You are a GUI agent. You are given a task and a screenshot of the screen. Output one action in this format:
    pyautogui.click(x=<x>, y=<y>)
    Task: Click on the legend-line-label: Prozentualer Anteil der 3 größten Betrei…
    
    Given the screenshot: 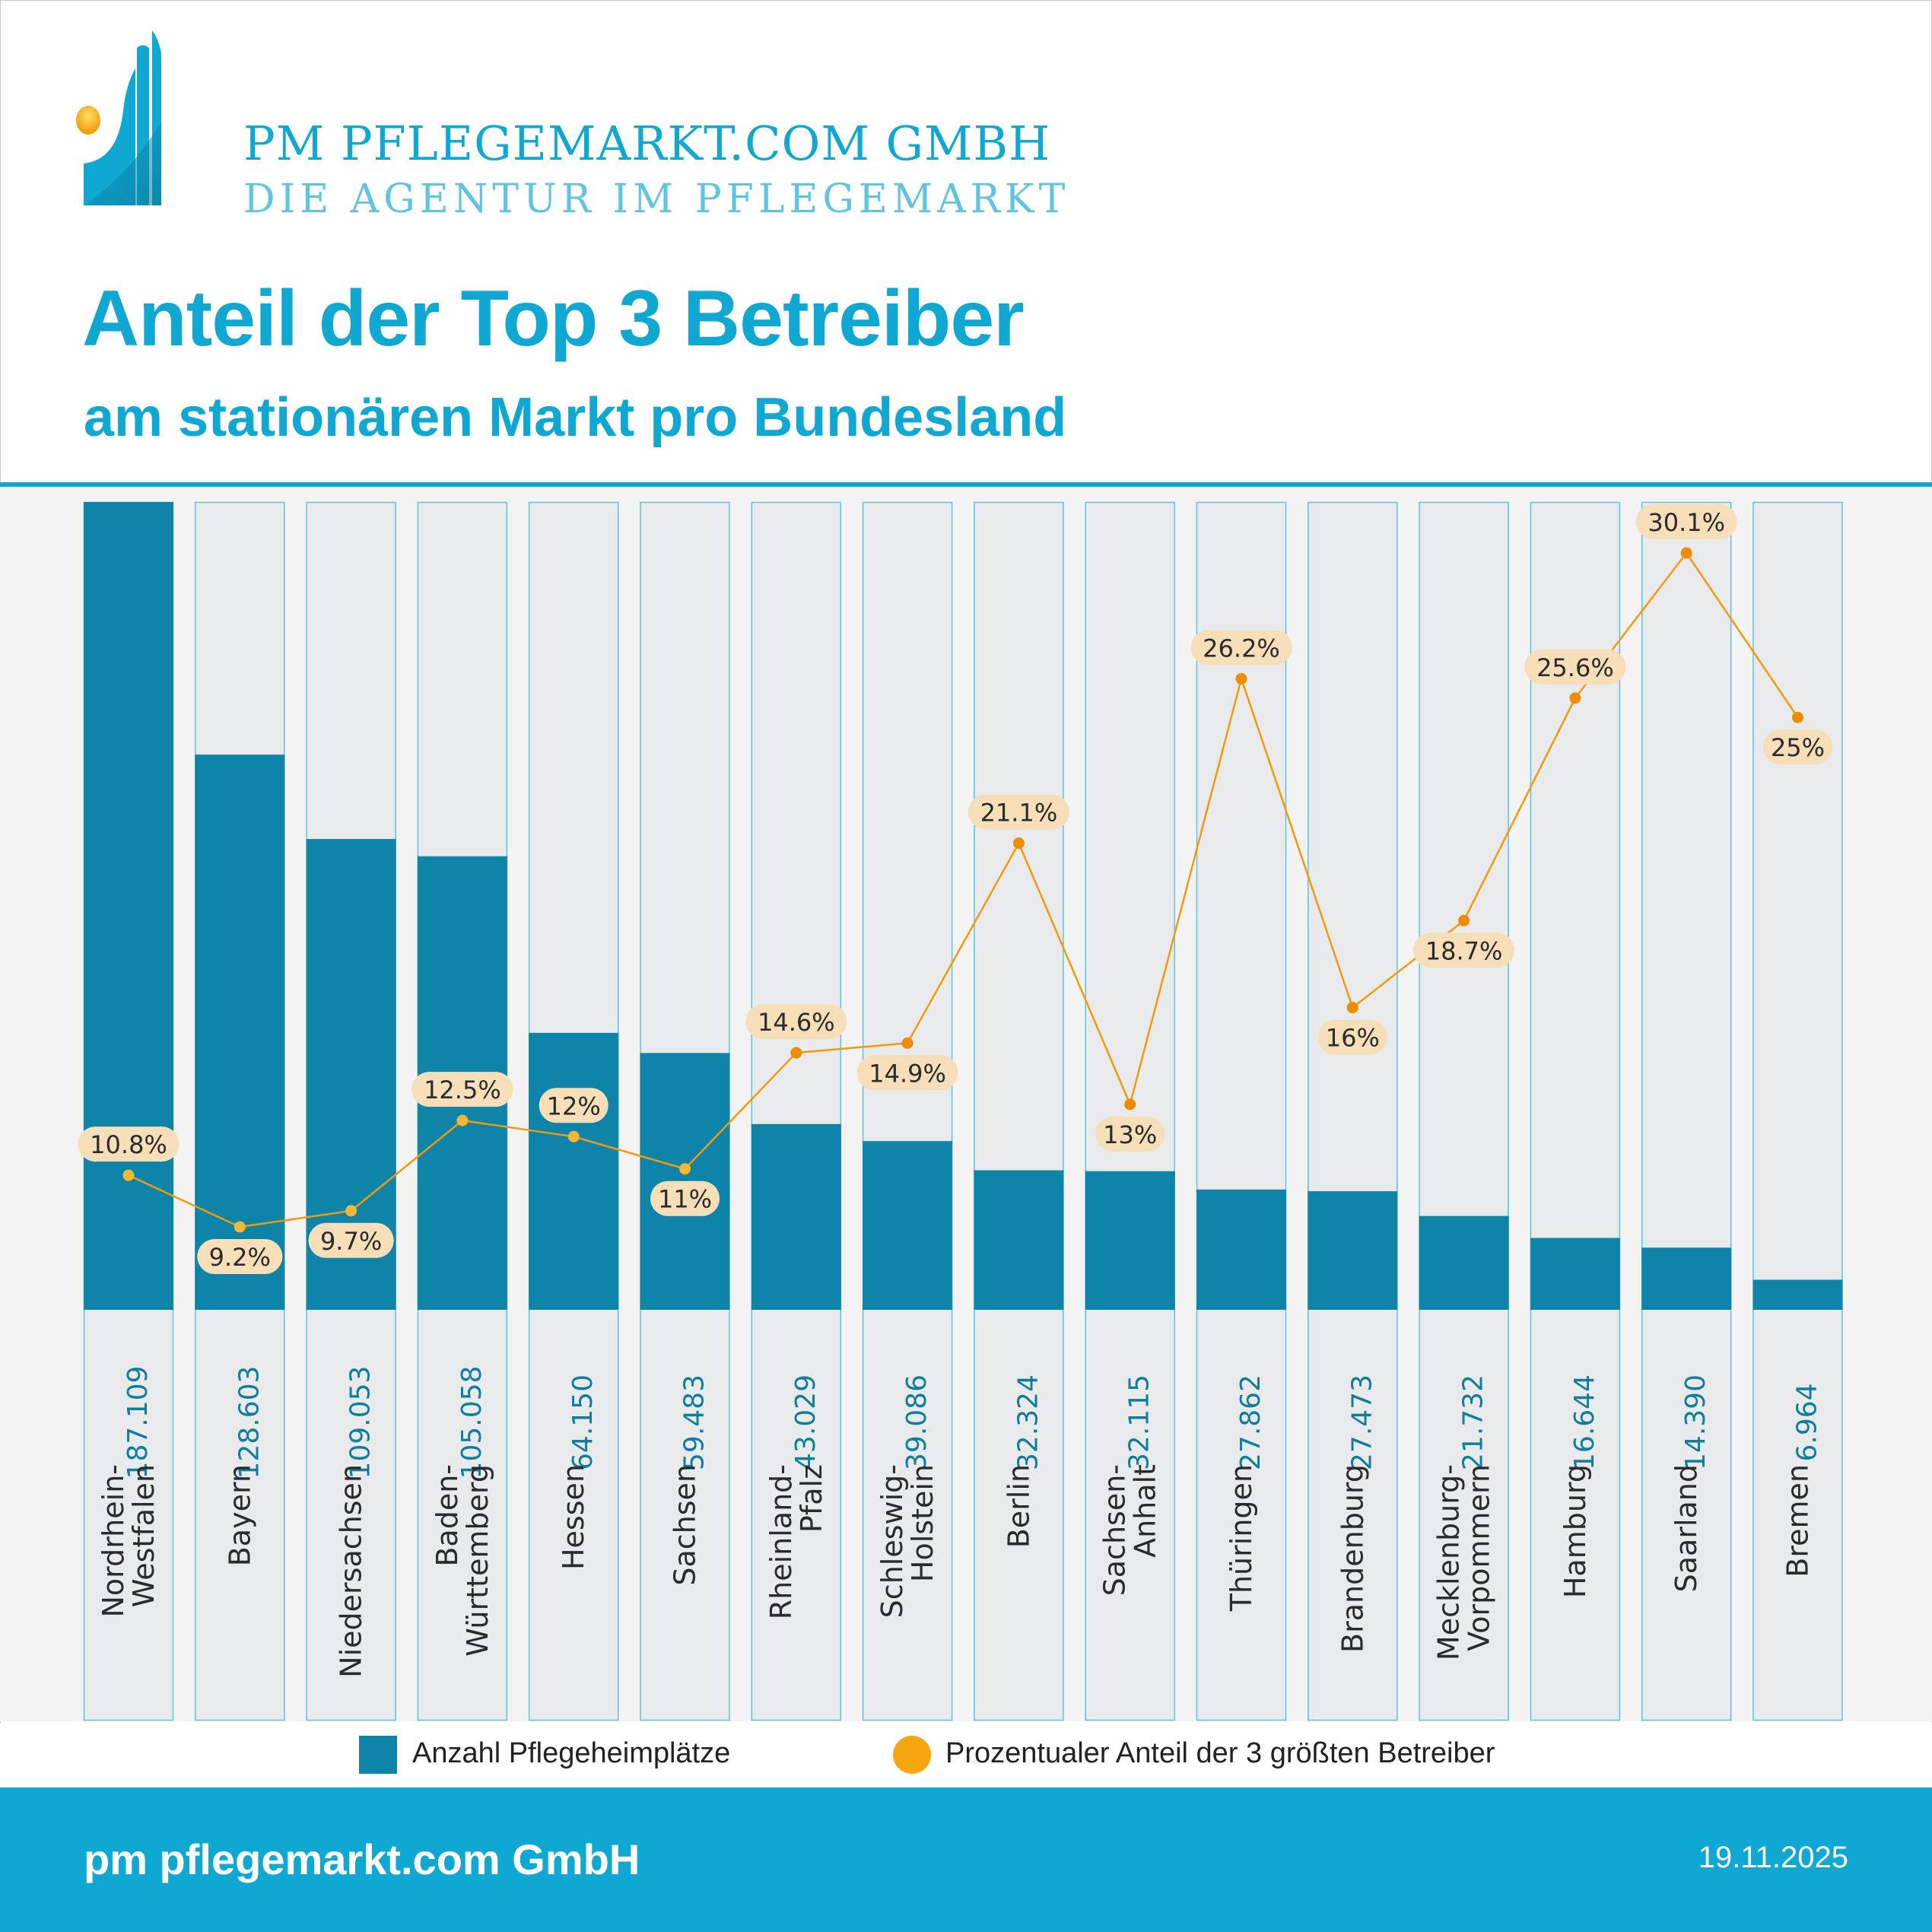 What is the action you would take?
    pyautogui.click(x=1220, y=1753)
    